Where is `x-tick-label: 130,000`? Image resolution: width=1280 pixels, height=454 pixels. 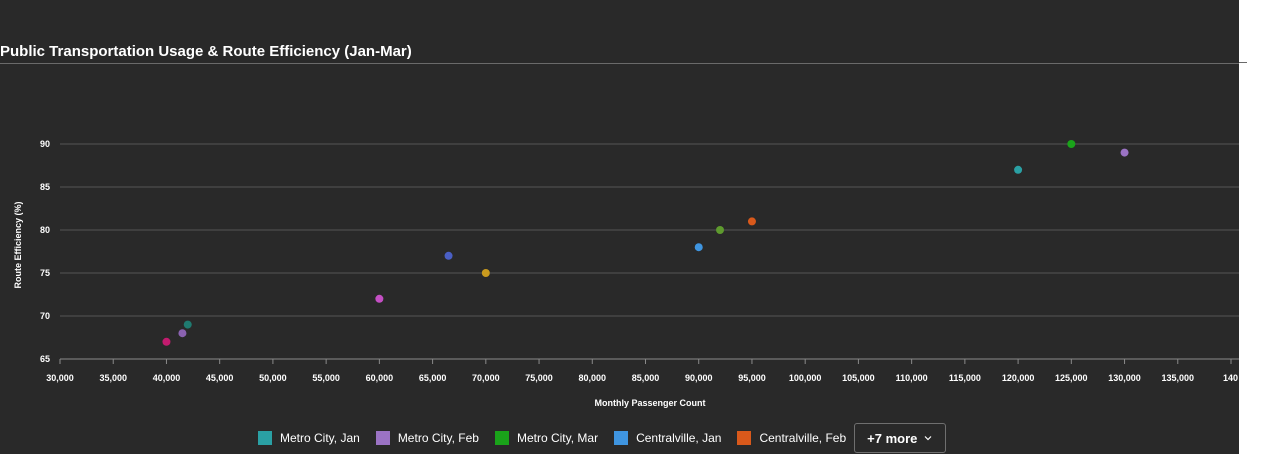 x-tick-label: 130,000 is located at coordinates (1124, 378).